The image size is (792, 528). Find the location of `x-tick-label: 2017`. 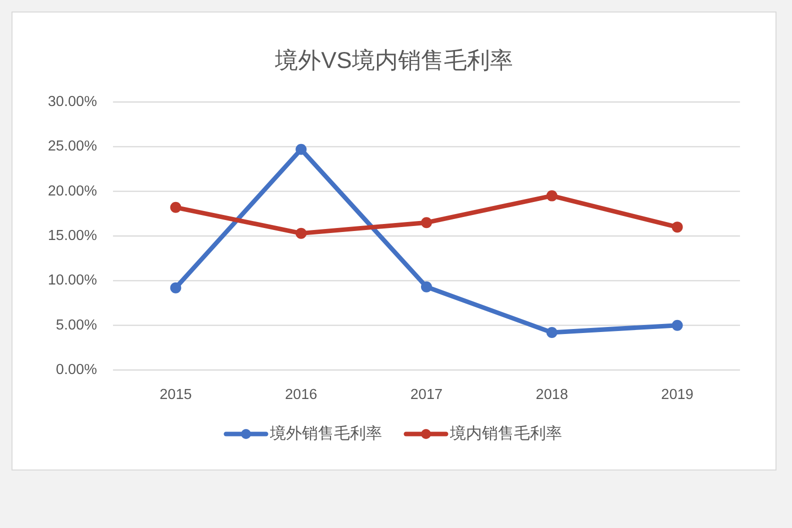

x-tick-label: 2017 is located at coordinates (426, 395).